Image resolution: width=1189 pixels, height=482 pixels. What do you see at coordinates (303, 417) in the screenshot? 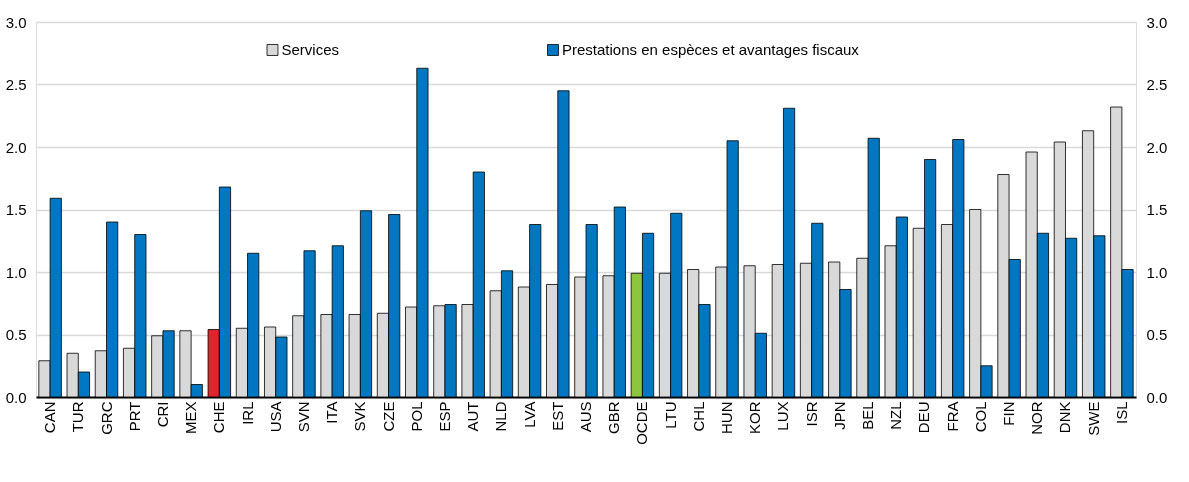
I see `x-tick-label: SVN` at bounding box center [303, 417].